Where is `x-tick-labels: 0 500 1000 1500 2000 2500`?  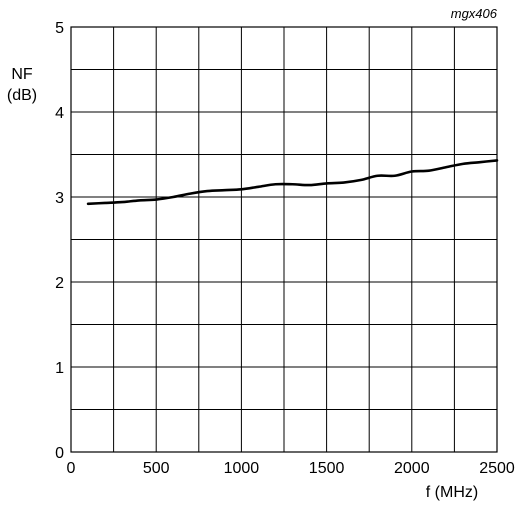
x-tick-labels: 0 500 1000 1500 2000 2500 is located at coordinates (291, 468).